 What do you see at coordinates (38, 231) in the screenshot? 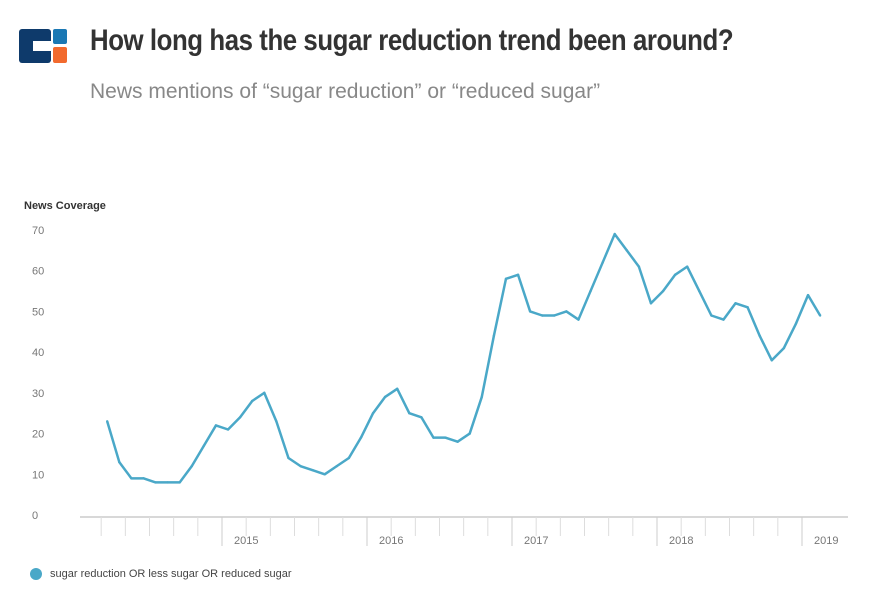
I see `y-tick-label: 70` at bounding box center [38, 231].